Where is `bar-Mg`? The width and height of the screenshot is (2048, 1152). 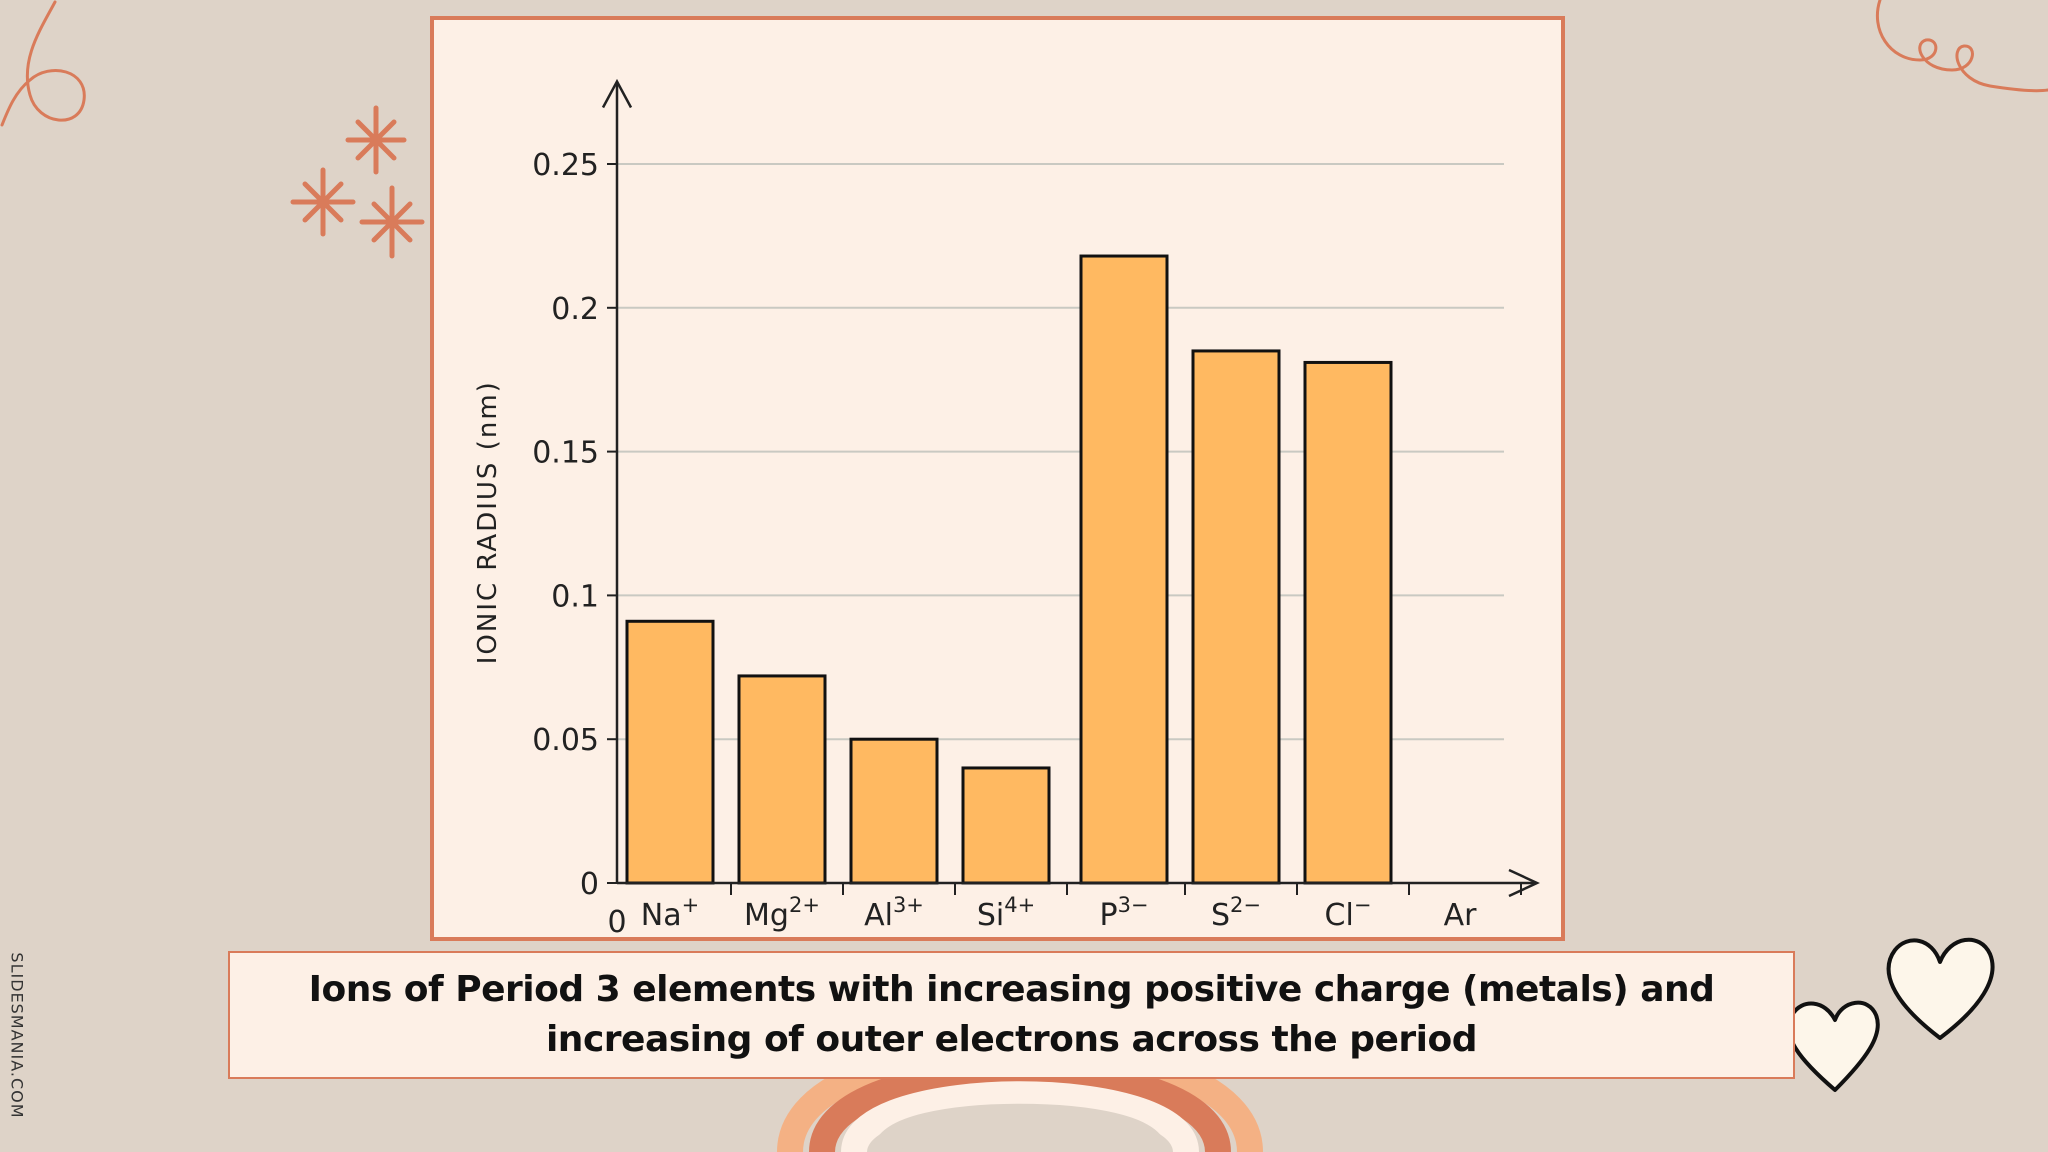
bar-Mg is located at coordinates (782, 779).